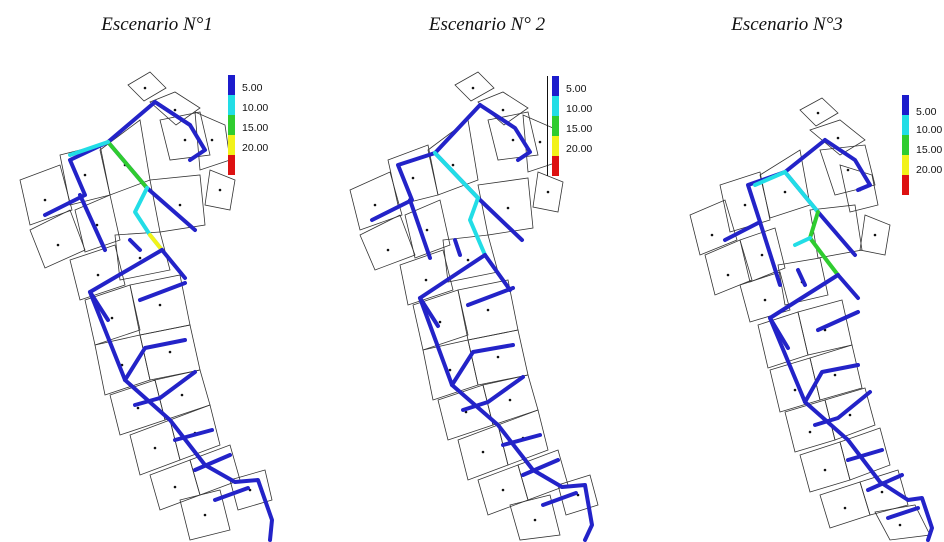  I want to click on legend-axis-line, so click(547, 126).